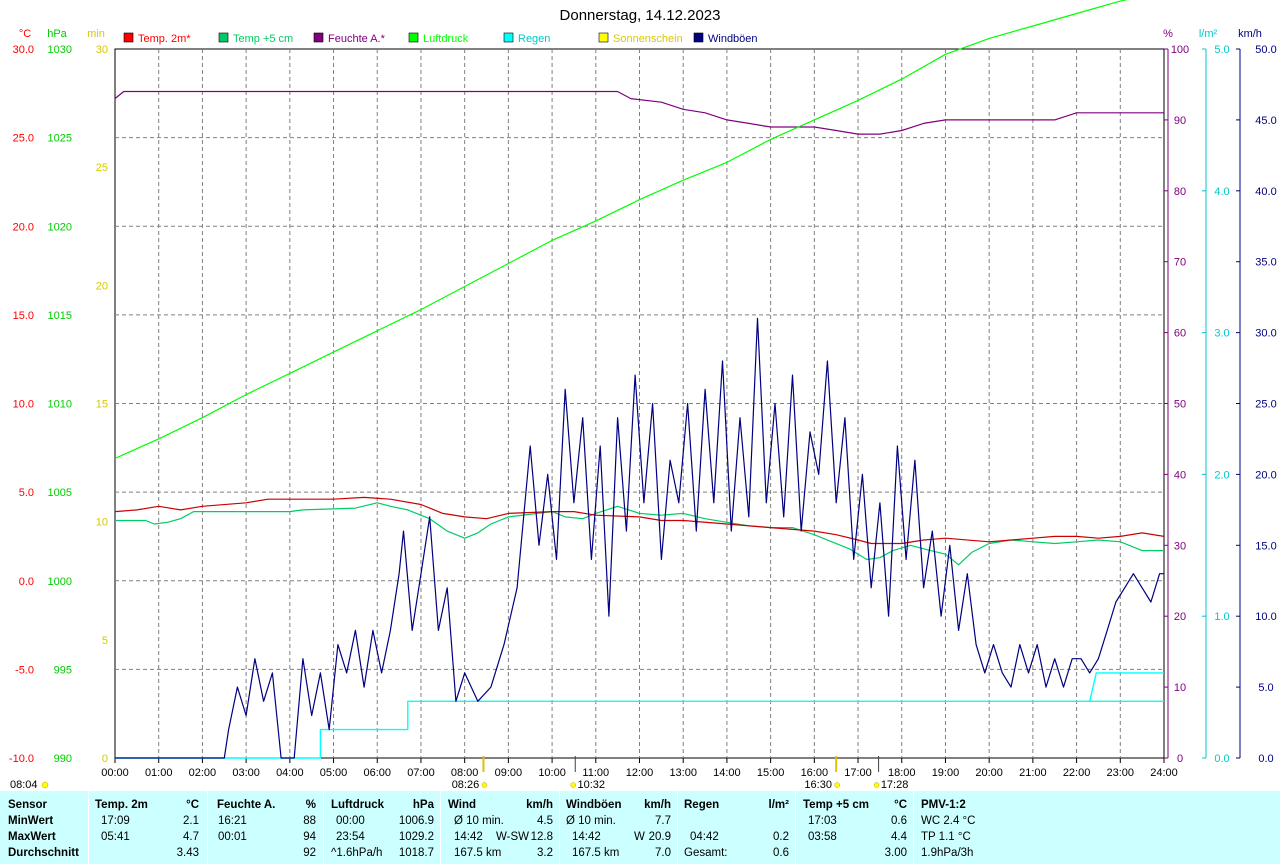 Image resolution: width=1280 pixels, height=864 pixels. I want to click on stats-temp2m-header: Temp. 2m, so click(121, 805).